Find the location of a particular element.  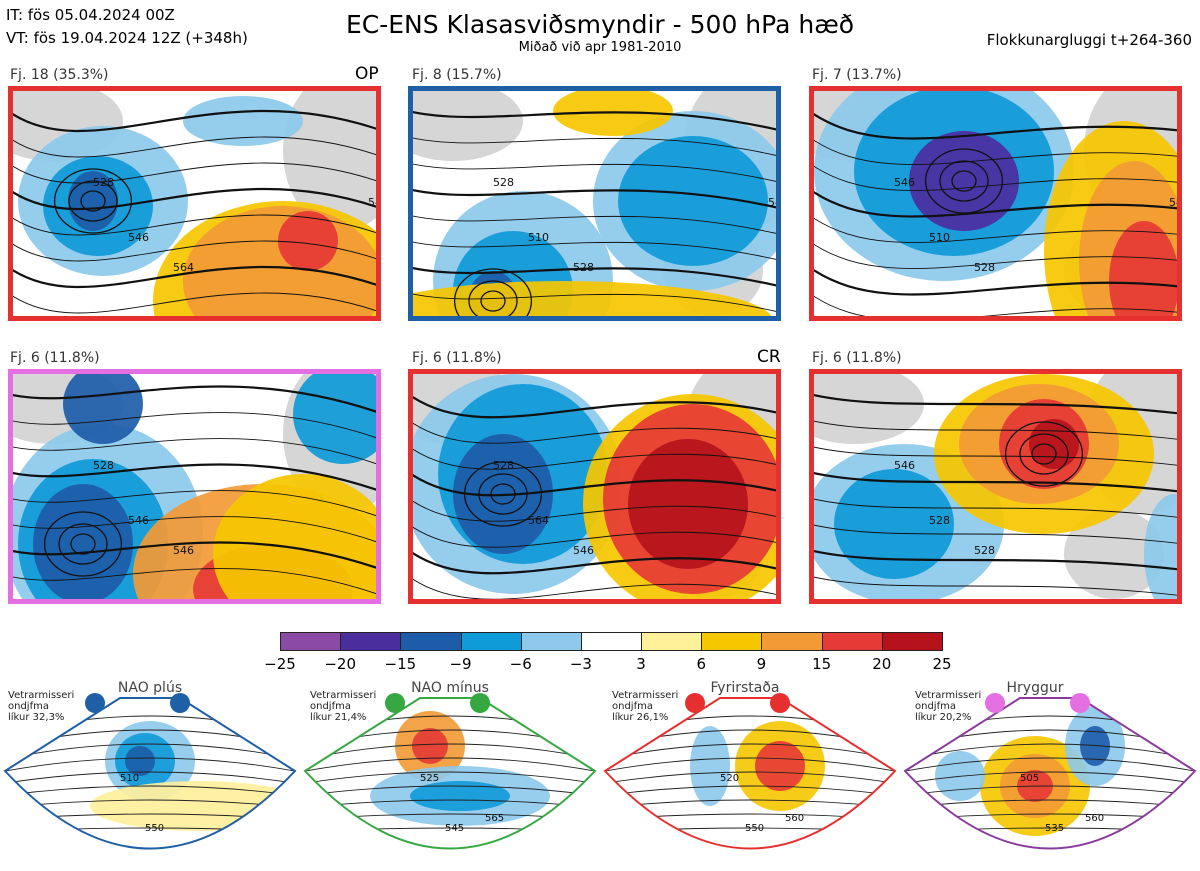

regime-2-note: Vetrarmisseri ondjfma líkur 21,4% is located at coordinates (343, 706).